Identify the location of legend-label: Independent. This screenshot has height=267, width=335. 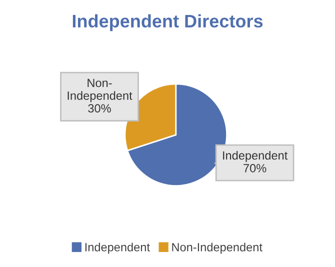
(117, 248).